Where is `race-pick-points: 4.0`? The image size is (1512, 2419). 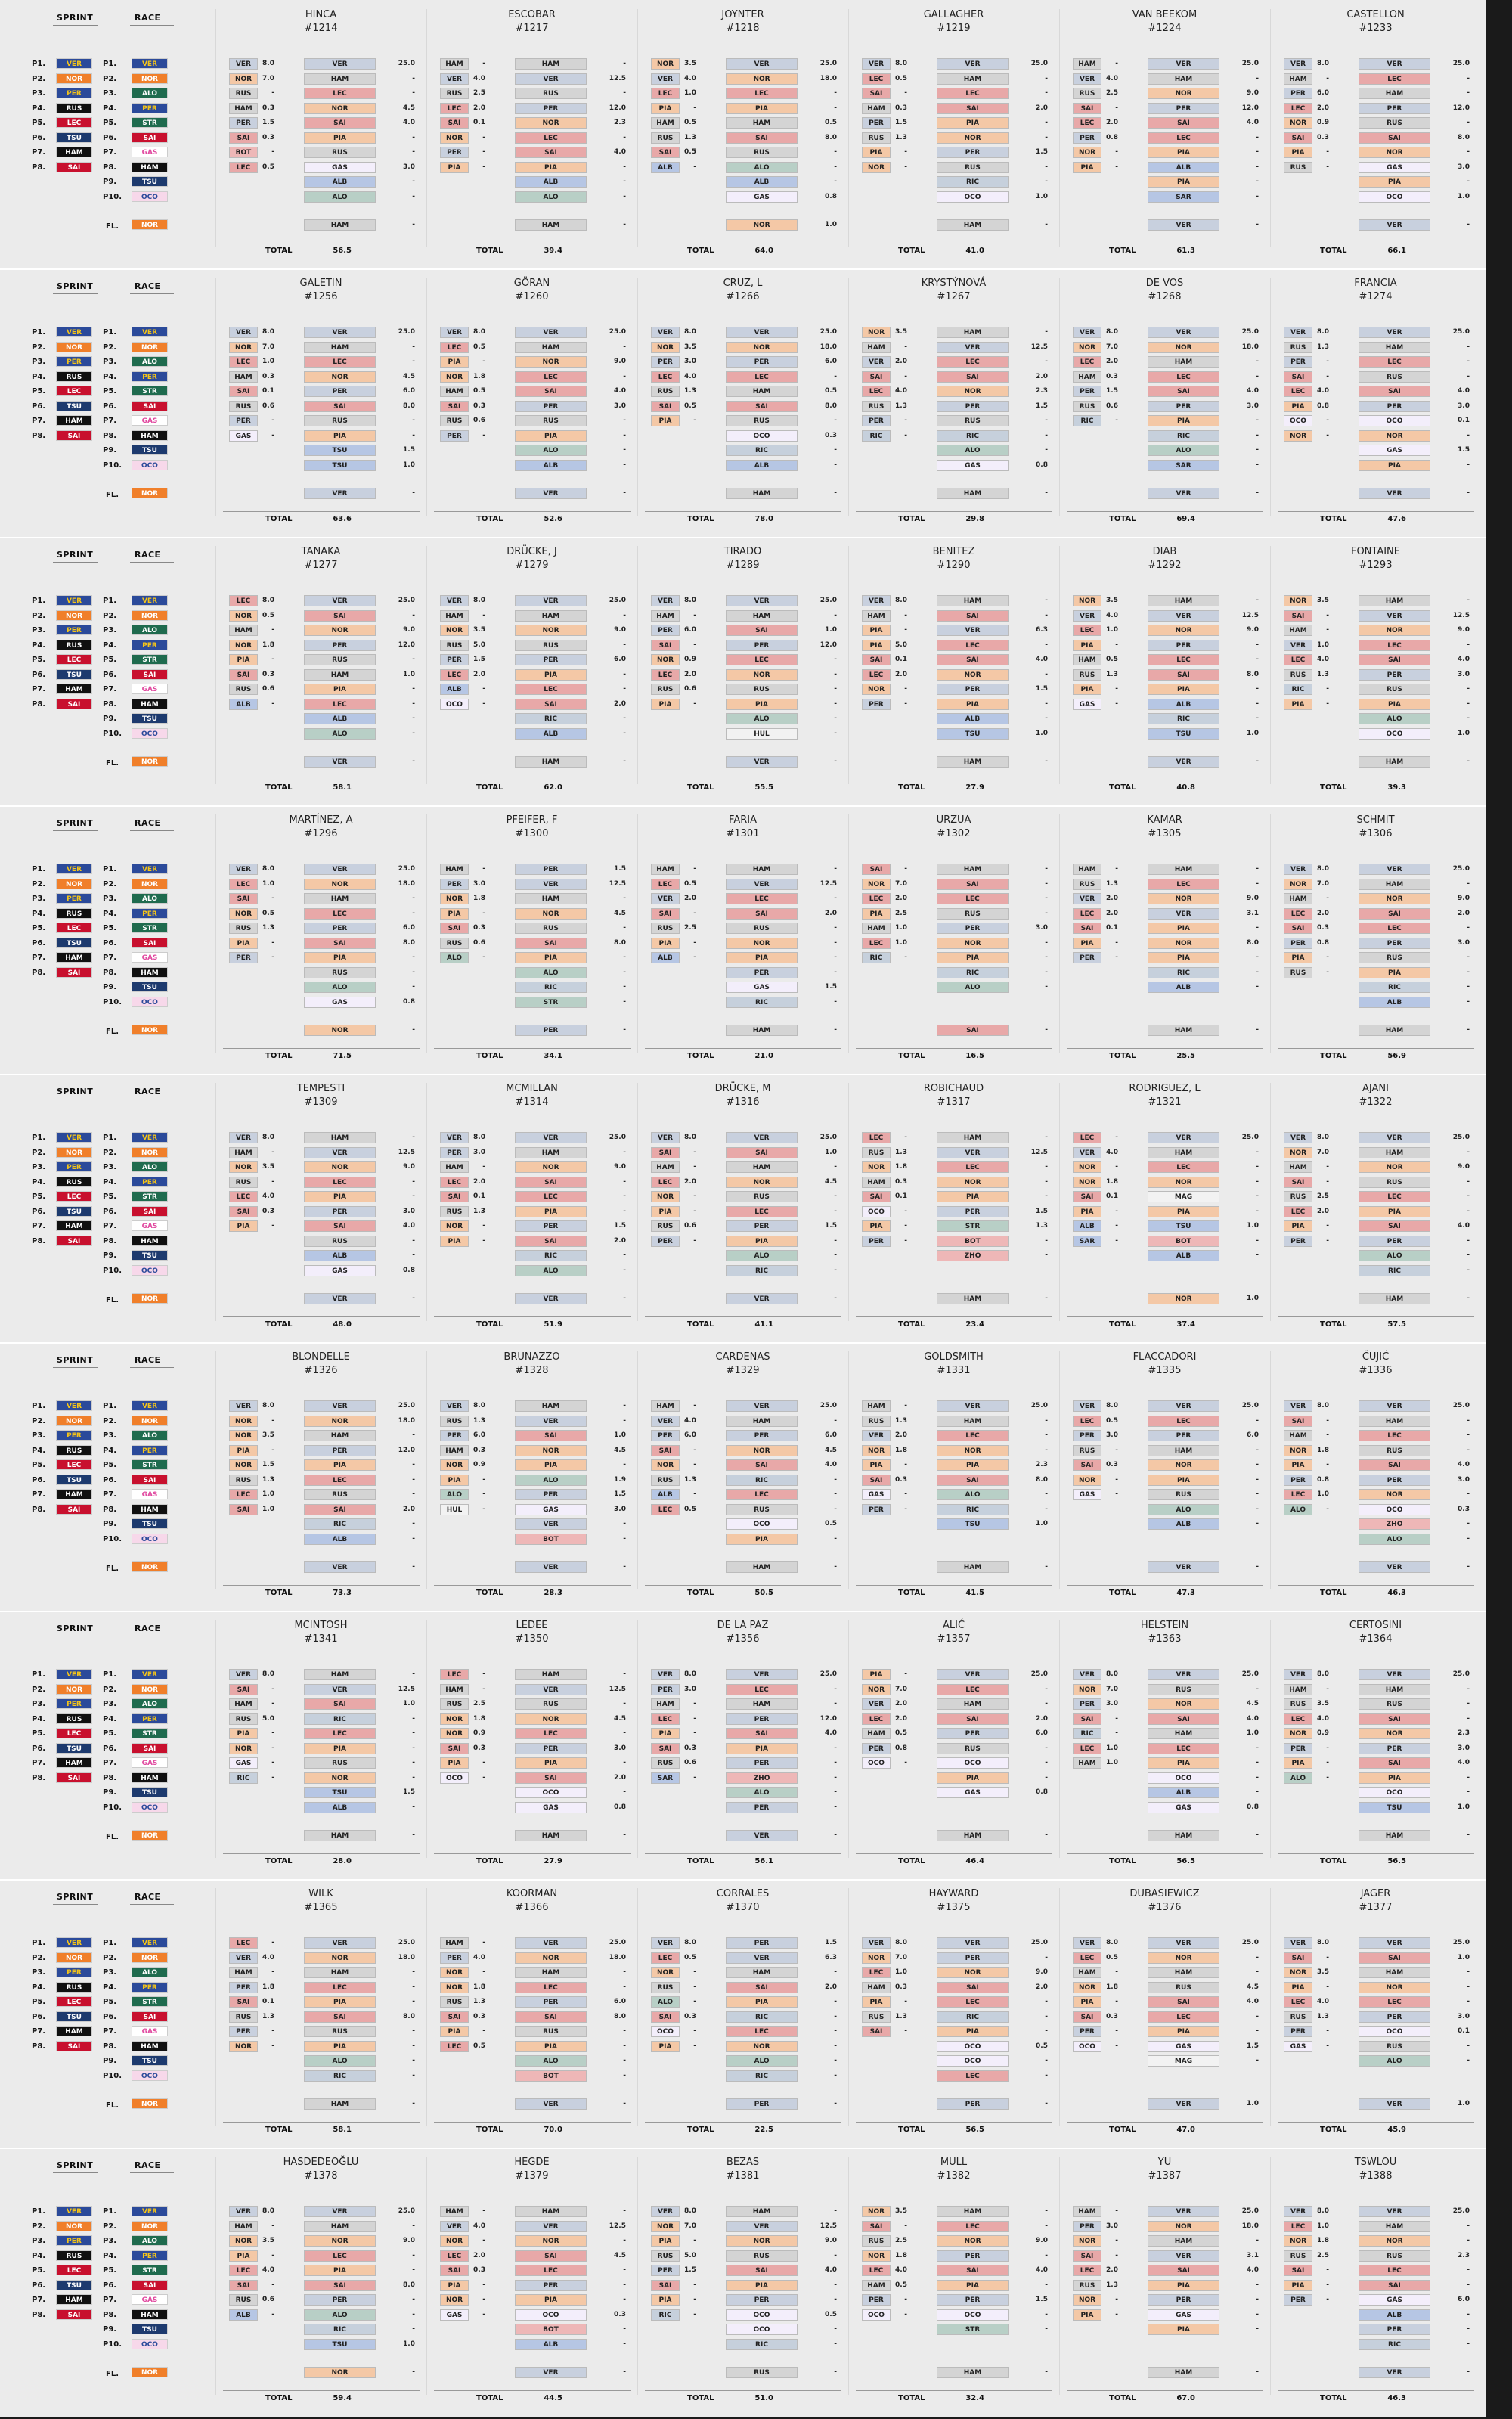
race-pick-points: 4.0 is located at coordinates (409, 1226).